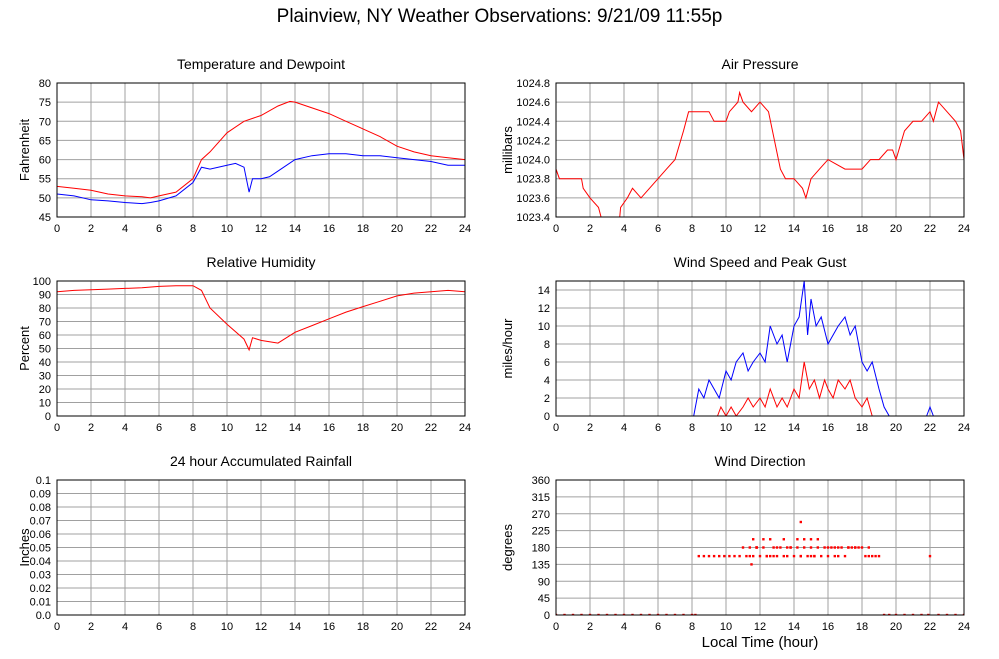 This screenshot has width=999, height=659. Describe the element at coordinates (40, 495) in the screenshot. I see `y-tick-label: 0.09` at that location.